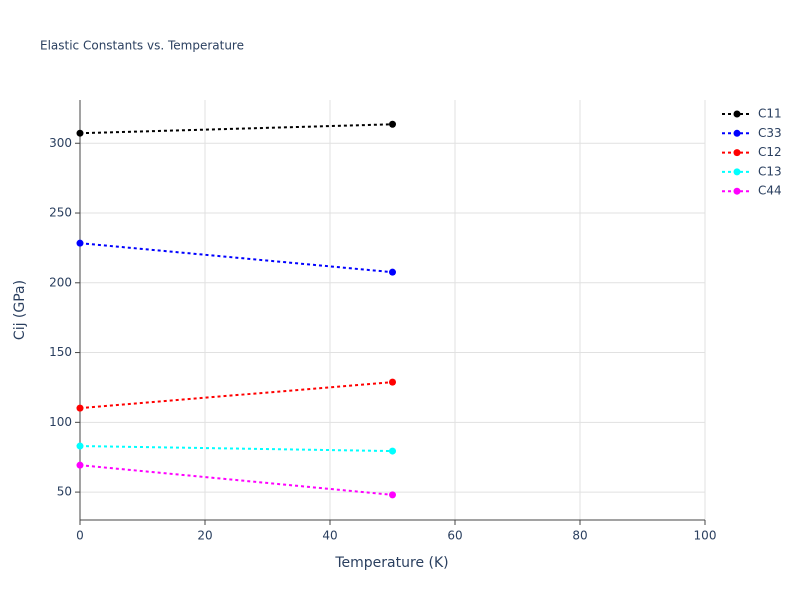 The width and height of the screenshot is (800, 604). I want to click on x-tick-label: 100, so click(705, 536).